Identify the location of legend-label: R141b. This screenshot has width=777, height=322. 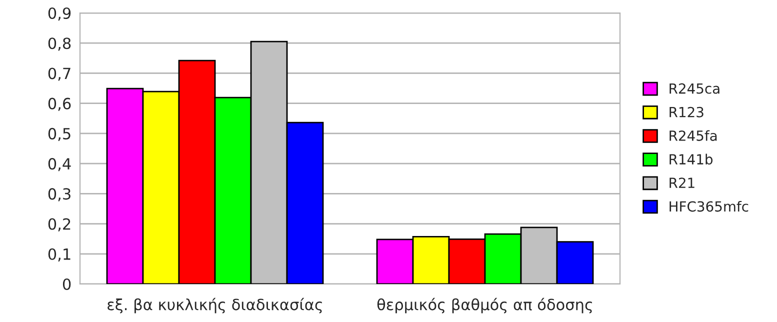
(691, 159).